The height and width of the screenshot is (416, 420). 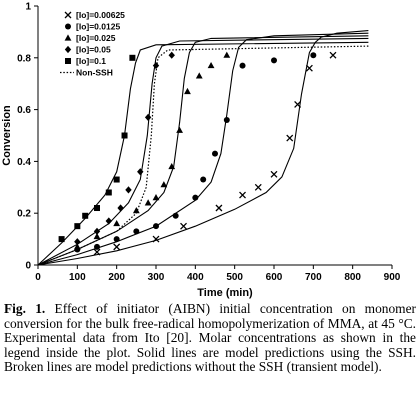 I want to click on x-tick-label: 600, so click(x=274, y=277).